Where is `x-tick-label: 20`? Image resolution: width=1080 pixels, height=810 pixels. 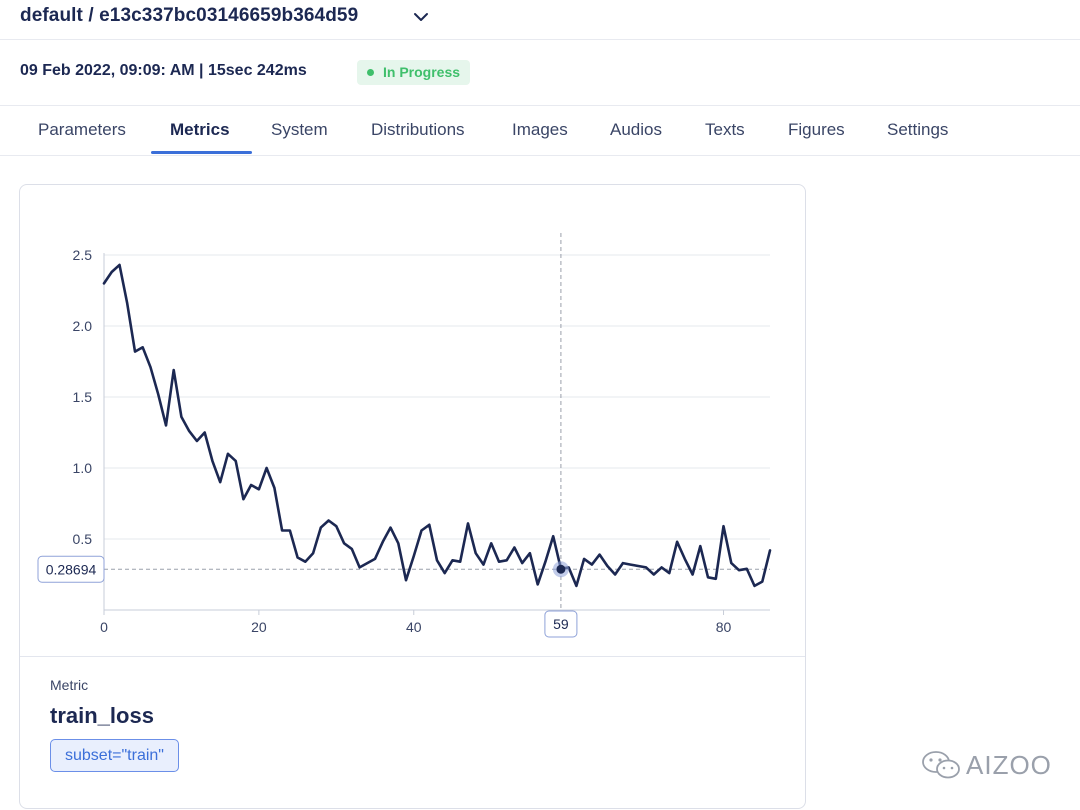 x-tick-label: 20 is located at coordinates (259, 627).